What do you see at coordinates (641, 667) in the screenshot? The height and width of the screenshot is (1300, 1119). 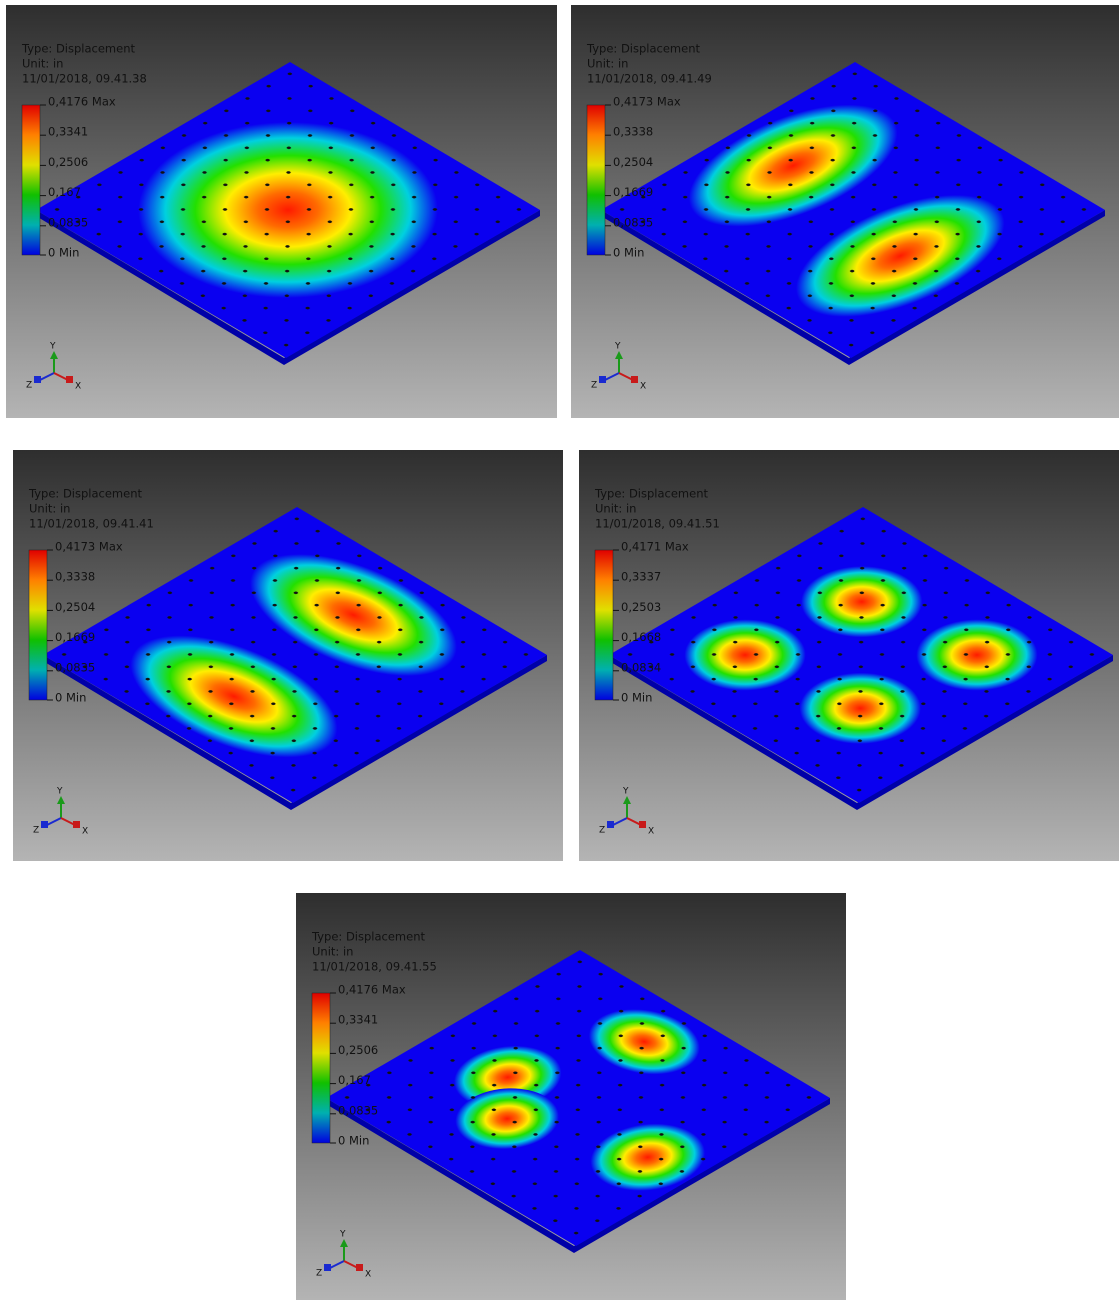 I see `legend-label: 0,0834` at bounding box center [641, 667].